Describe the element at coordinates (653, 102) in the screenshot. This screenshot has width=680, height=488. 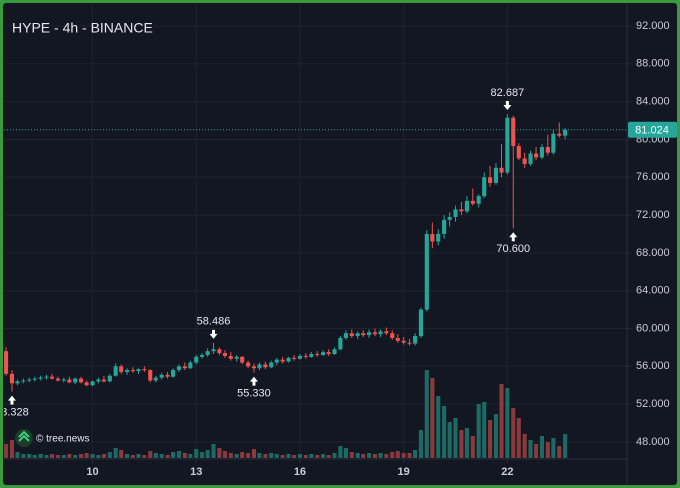
I see `y-tick-label: 84.000` at that location.